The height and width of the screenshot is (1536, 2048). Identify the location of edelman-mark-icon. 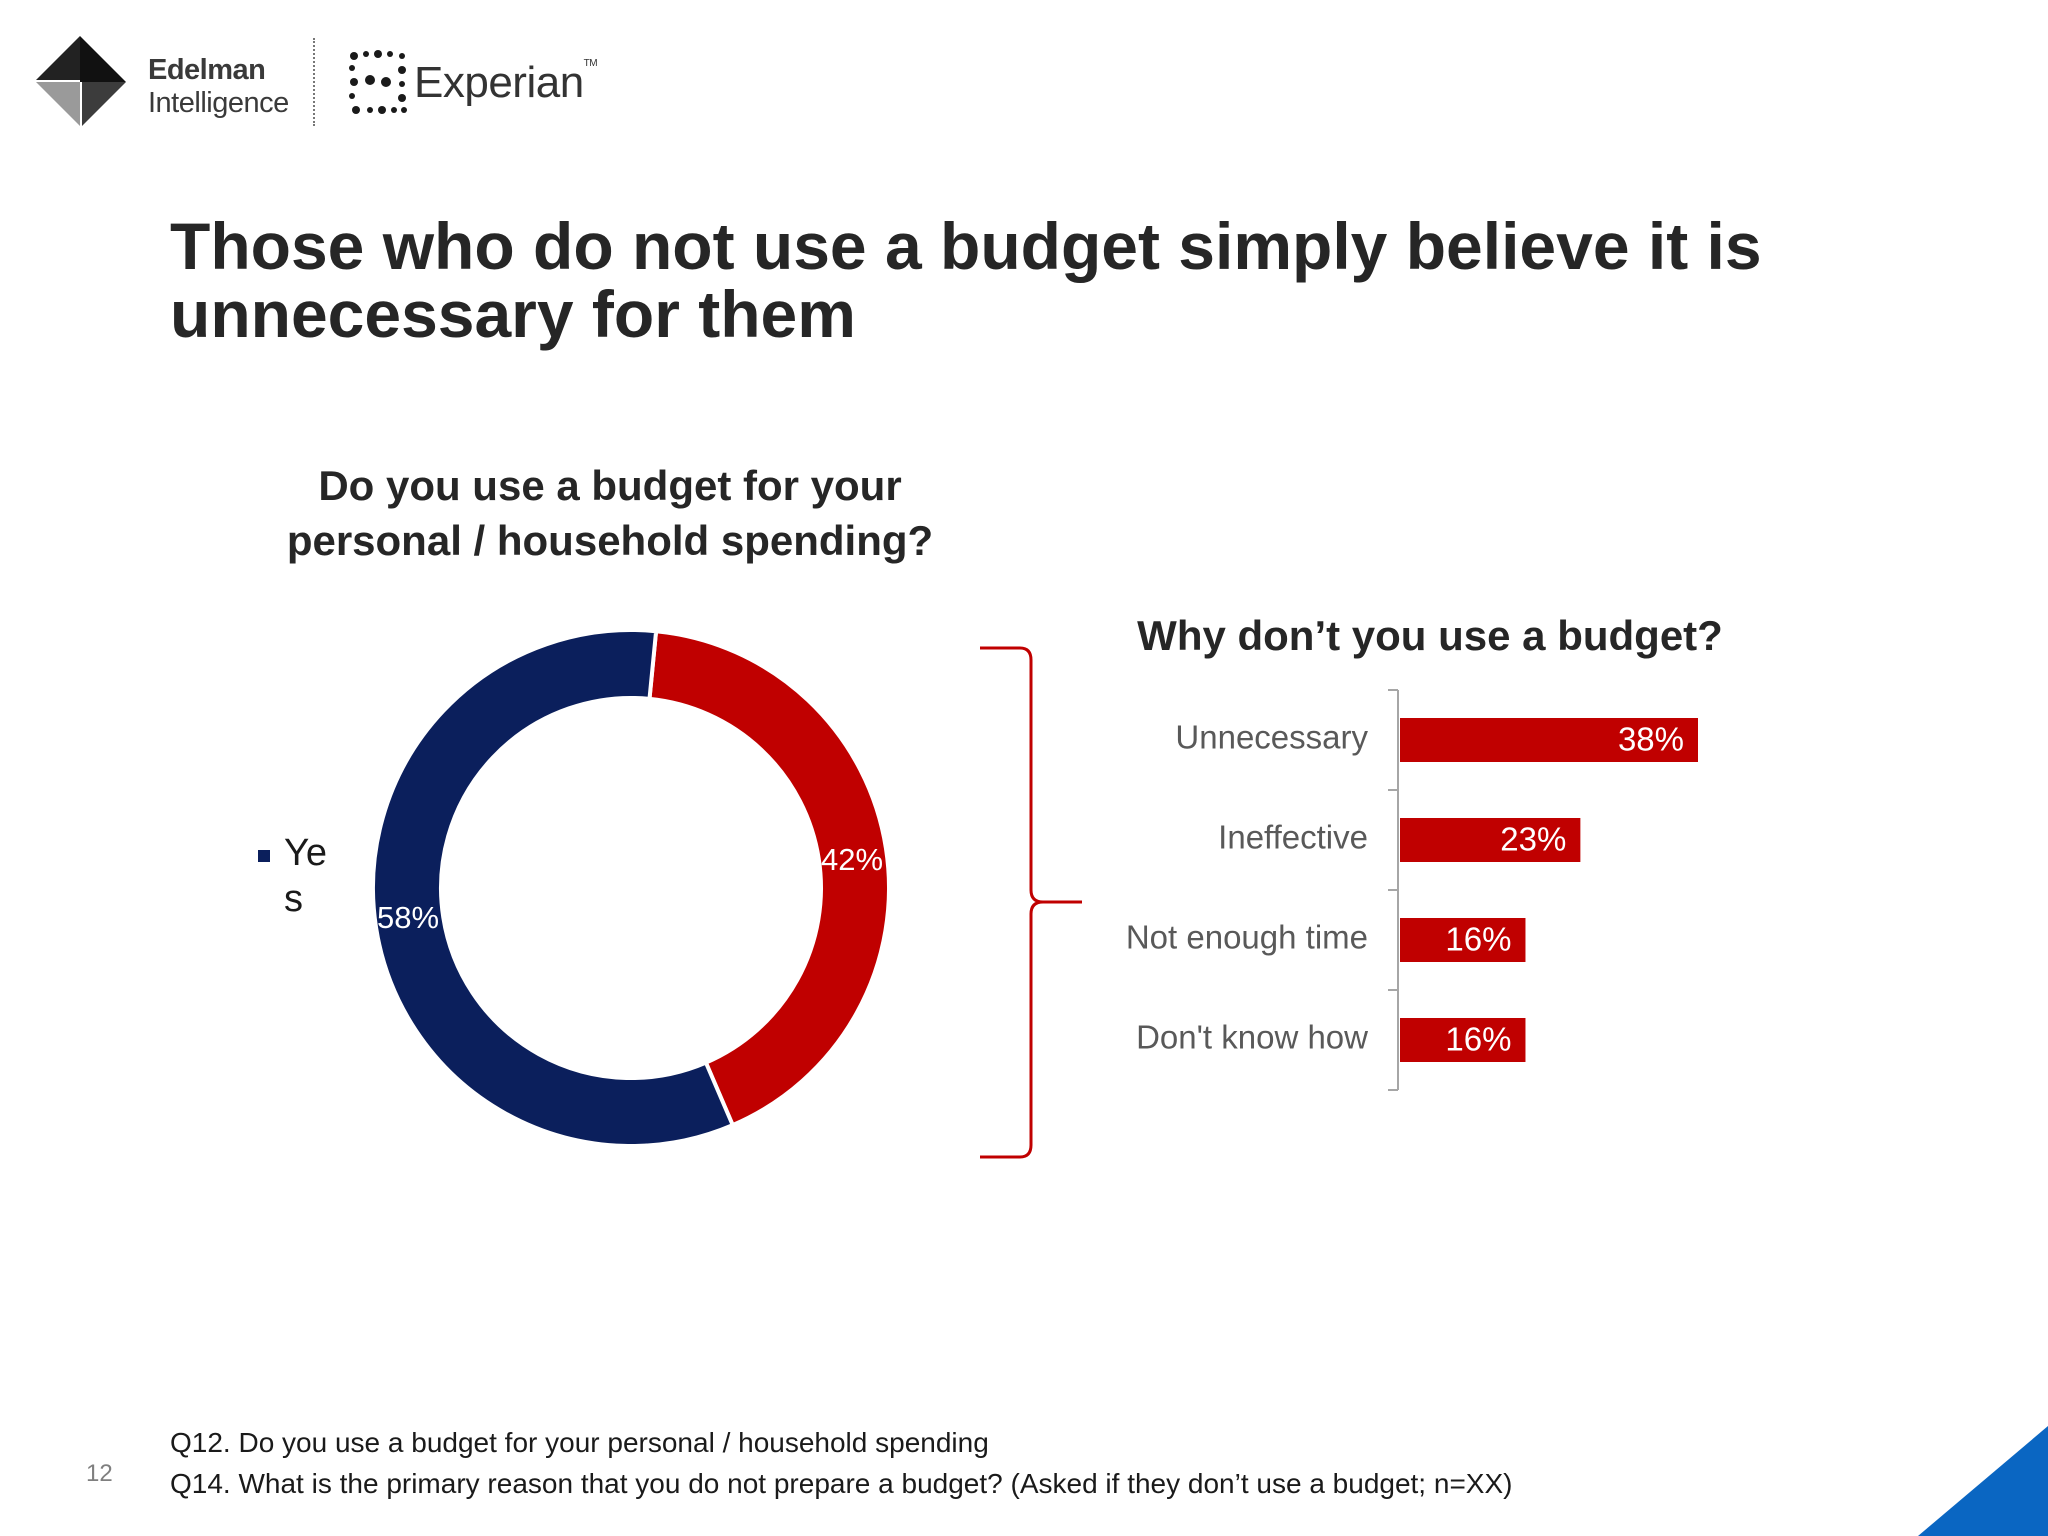
(81, 81).